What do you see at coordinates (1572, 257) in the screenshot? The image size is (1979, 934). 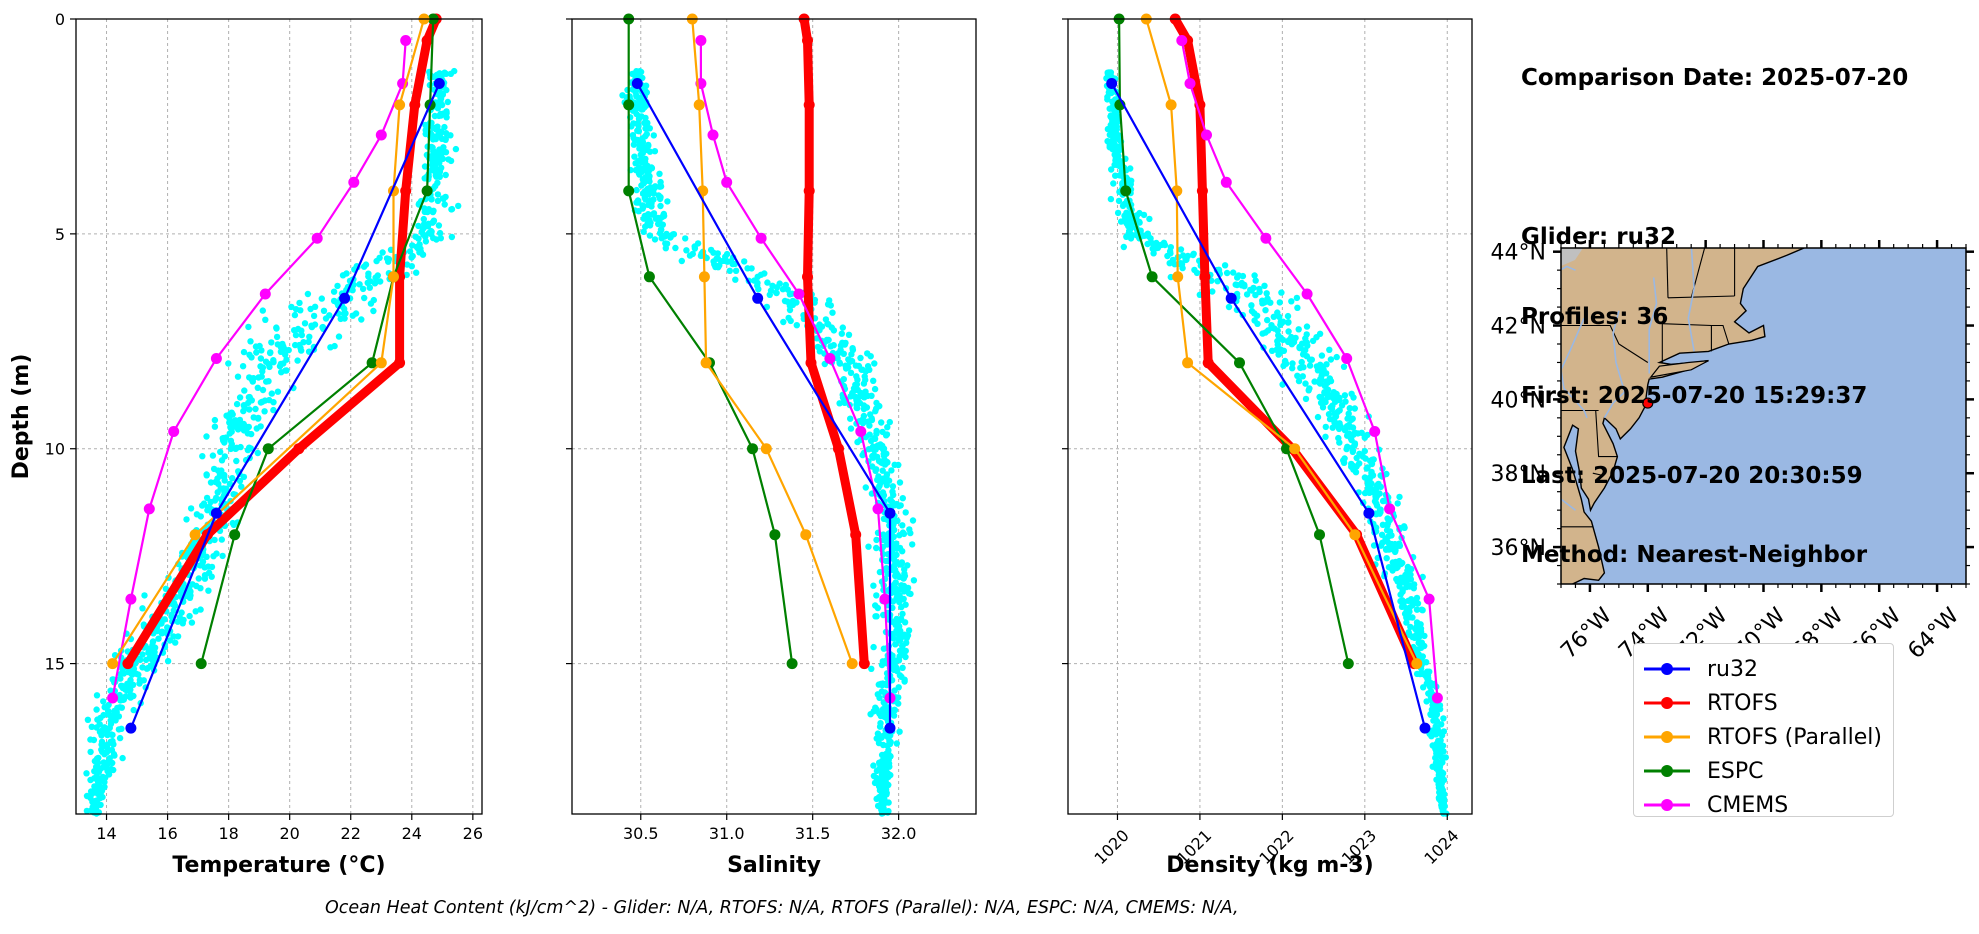 I see `lake` at bounding box center [1572, 257].